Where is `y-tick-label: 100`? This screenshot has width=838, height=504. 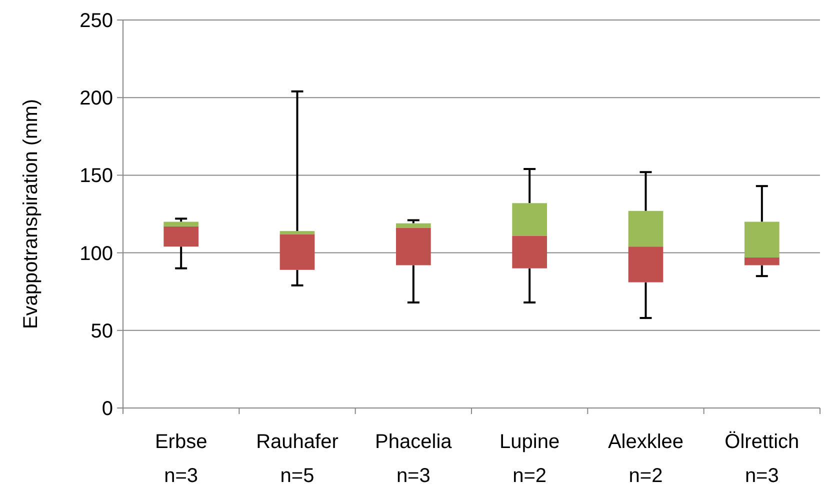
y-tick-label: 100 is located at coordinates (96, 253).